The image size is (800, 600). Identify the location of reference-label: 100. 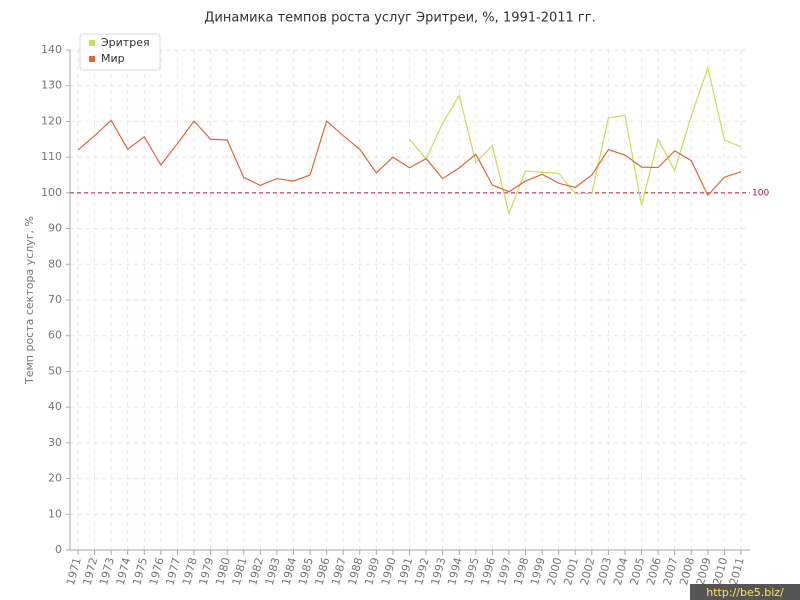
(760, 193).